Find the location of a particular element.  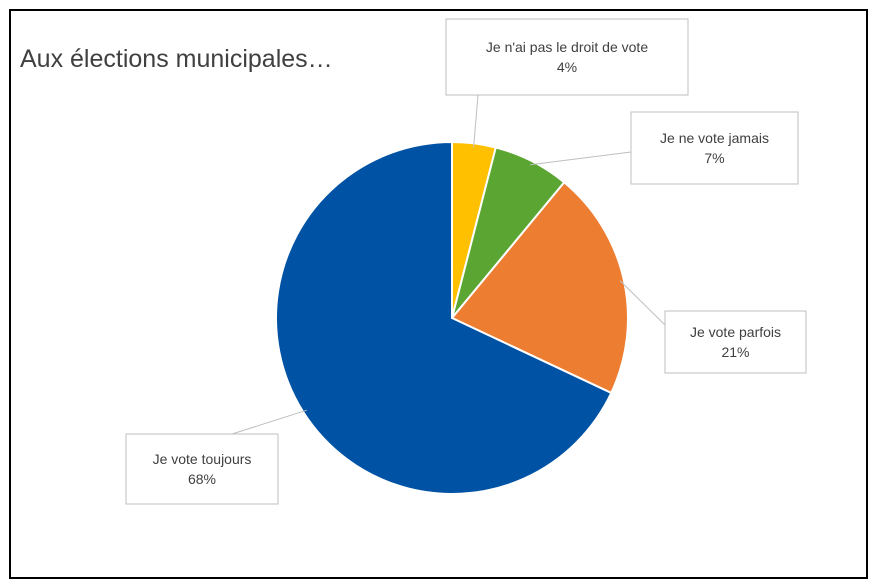

data-label-category: Je n'ai pas le droit de vote is located at coordinates (567, 47).